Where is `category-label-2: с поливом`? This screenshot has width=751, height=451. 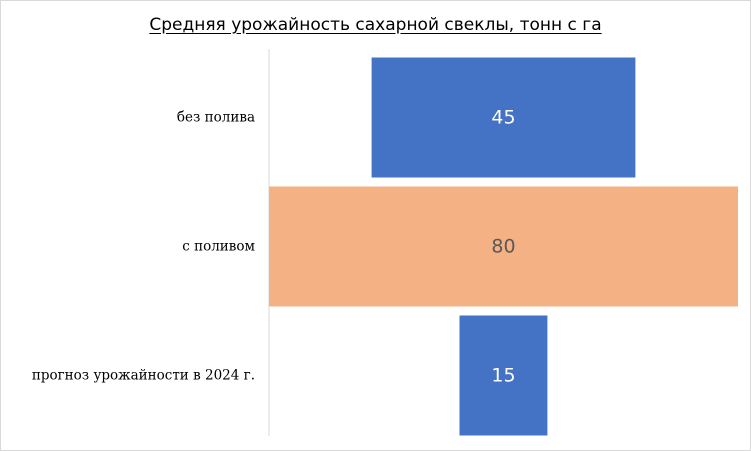 category-label-2: с поливом is located at coordinates (218, 247).